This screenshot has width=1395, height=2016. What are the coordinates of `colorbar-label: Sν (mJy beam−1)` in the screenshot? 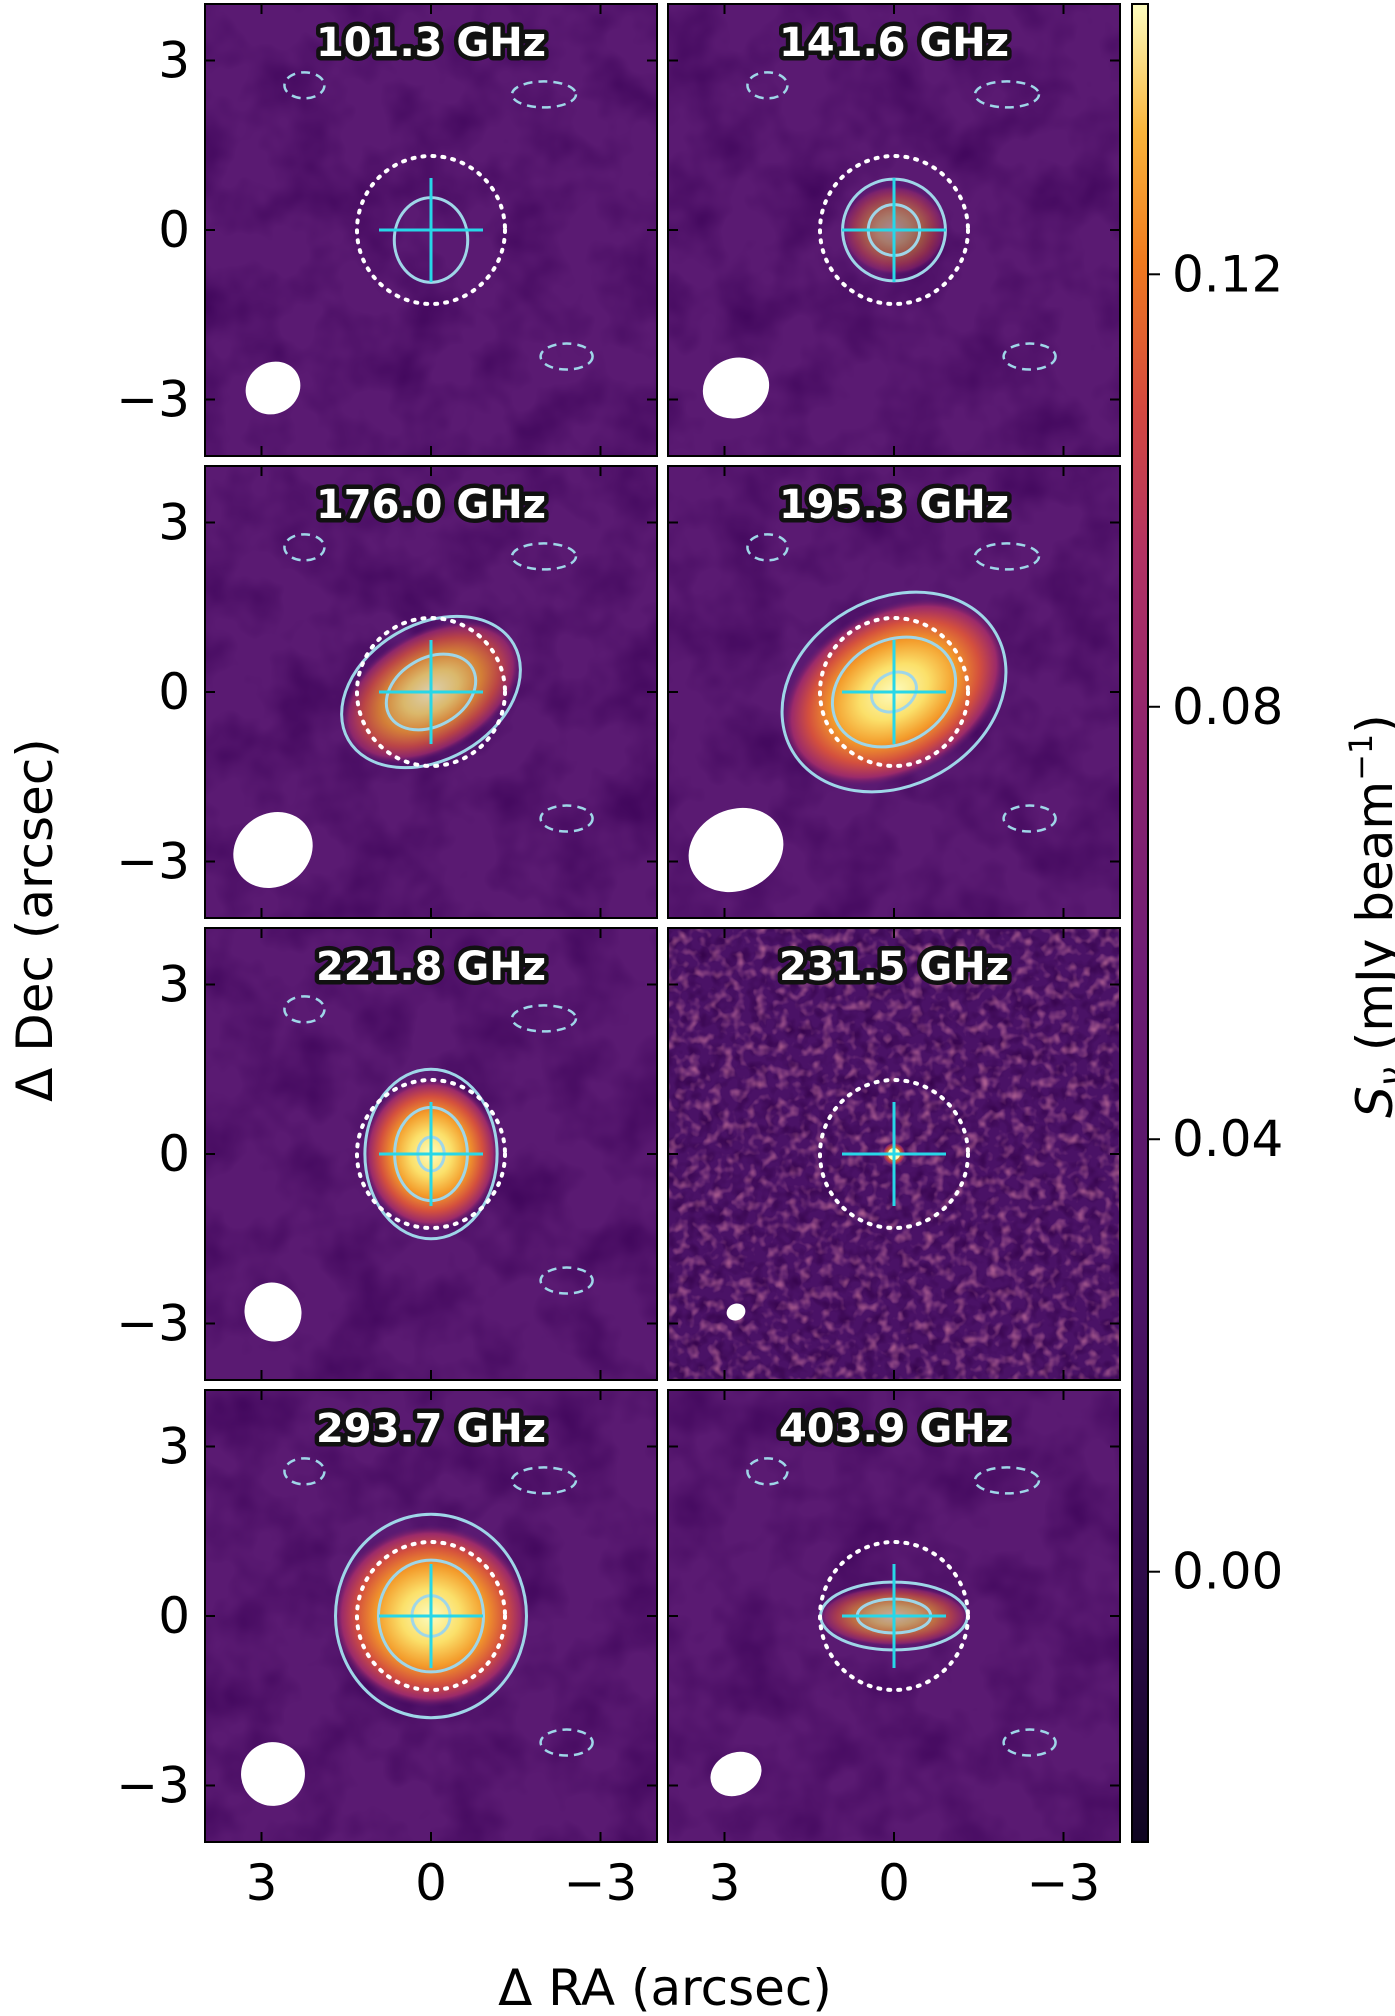 It's located at (1368, 916).